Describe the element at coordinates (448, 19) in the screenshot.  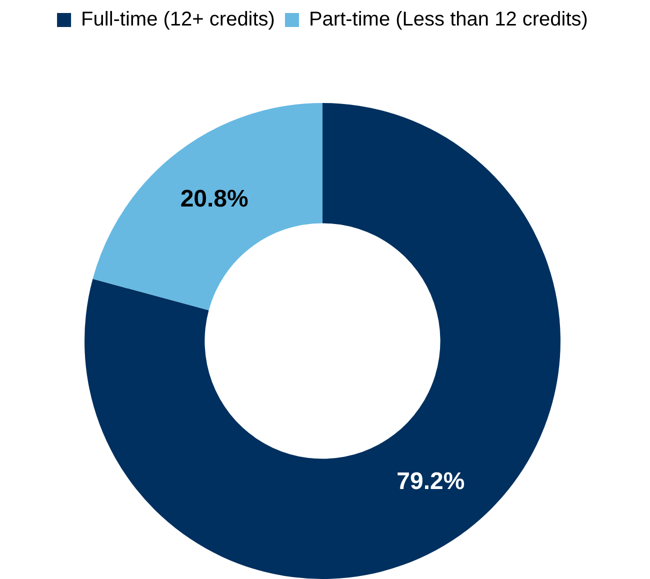
I see `legend-label: Part-time (Less than 12 credits)` at that location.